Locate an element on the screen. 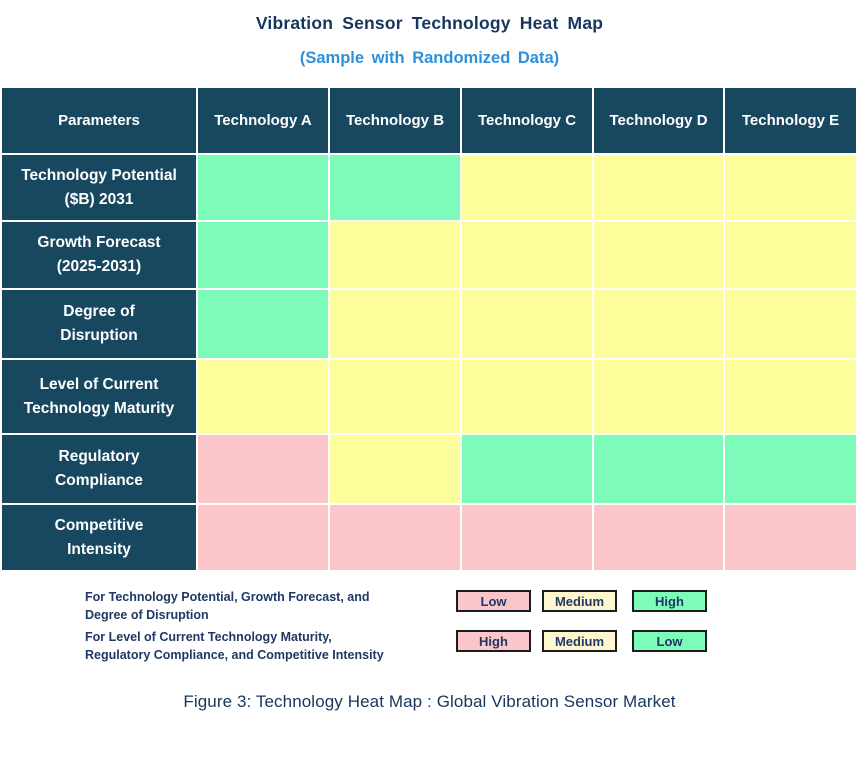 This screenshot has width=859, height=763. column-header-technology-a: Technology A is located at coordinates (263, 120).